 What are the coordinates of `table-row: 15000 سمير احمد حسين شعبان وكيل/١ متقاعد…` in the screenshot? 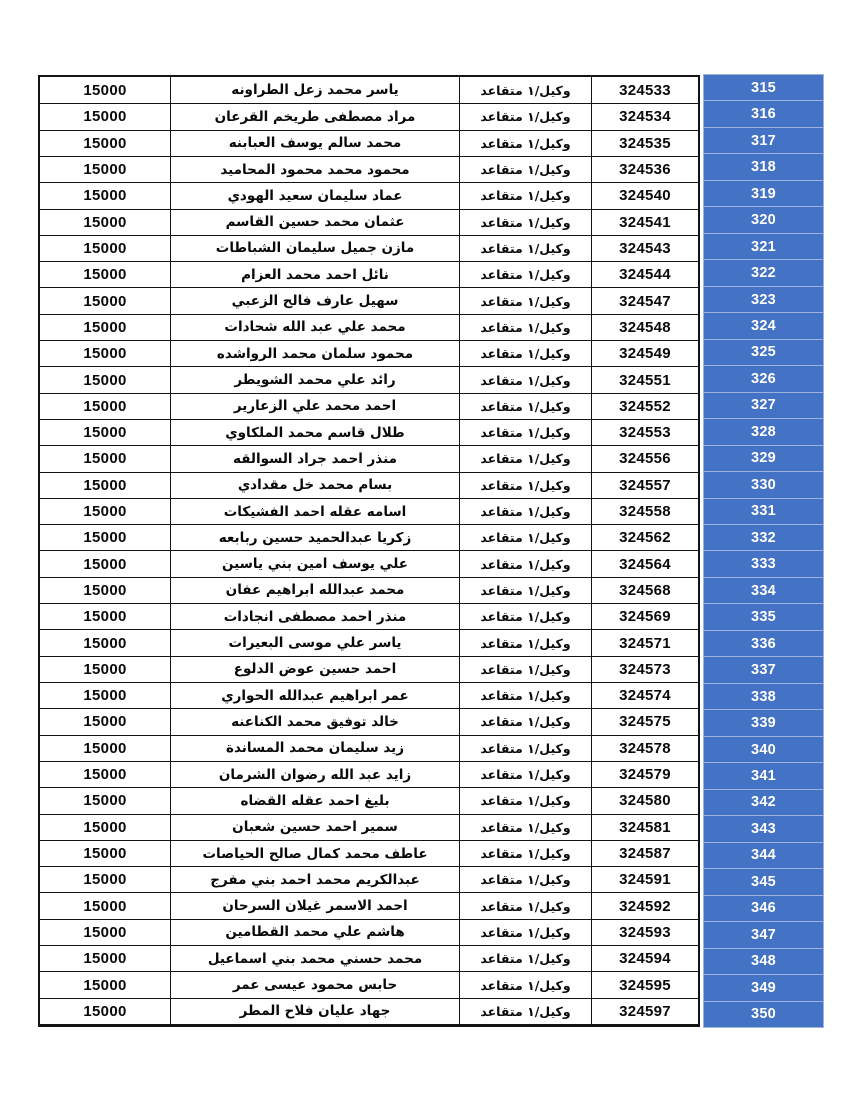 It's located at (369, 826).